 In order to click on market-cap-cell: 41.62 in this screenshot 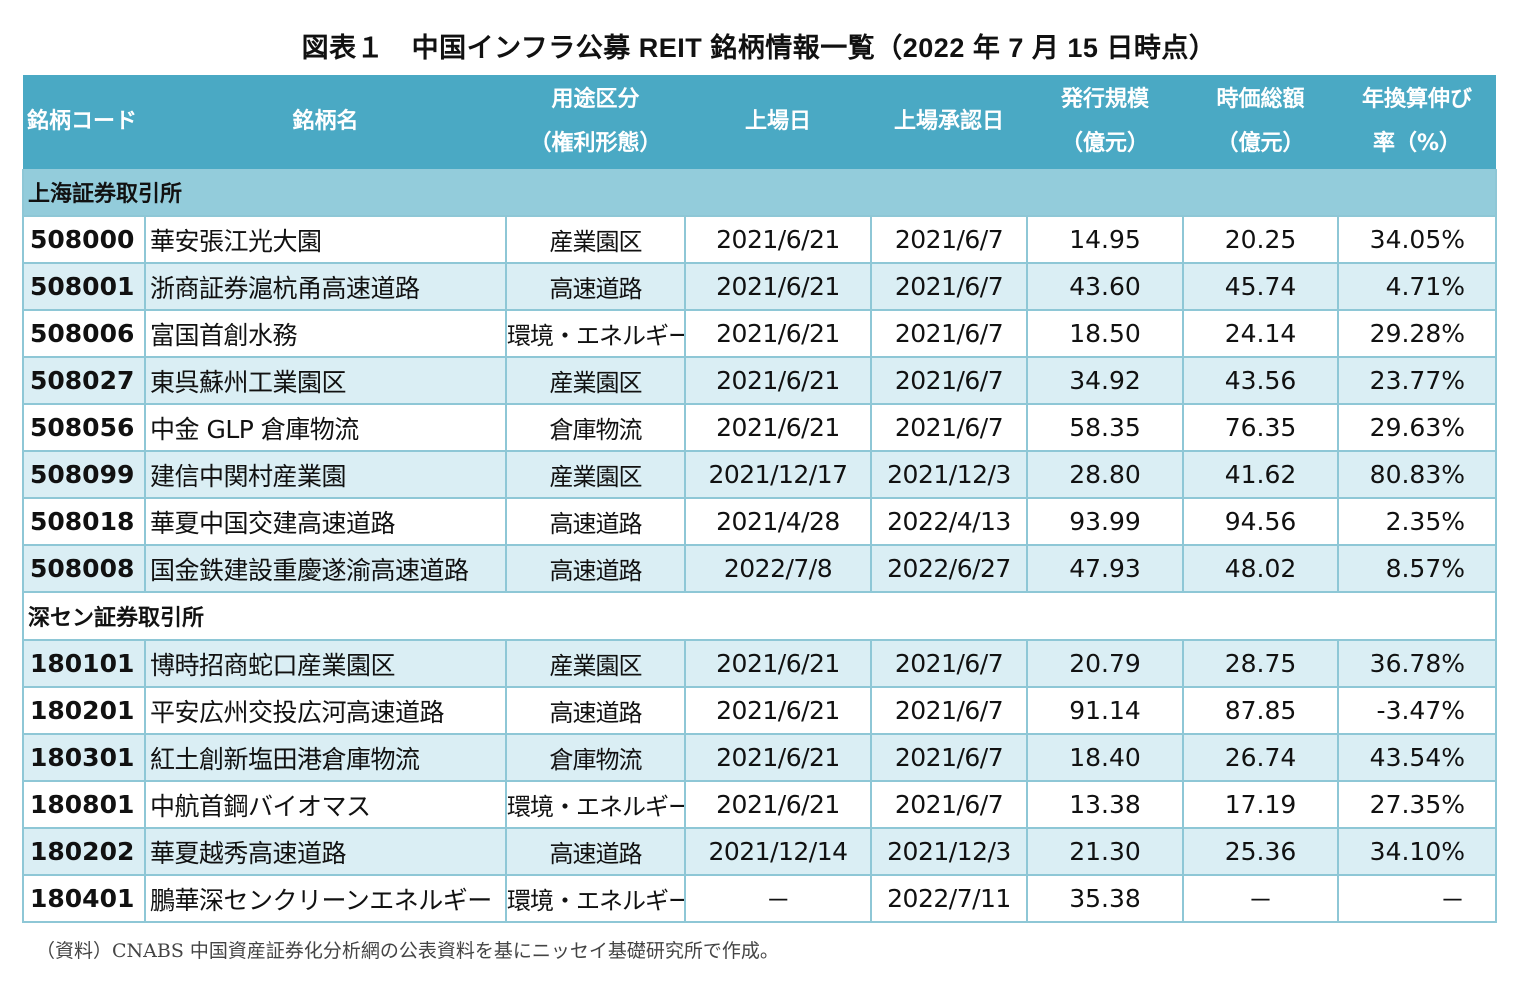, I will do `click(1260, 474)`.